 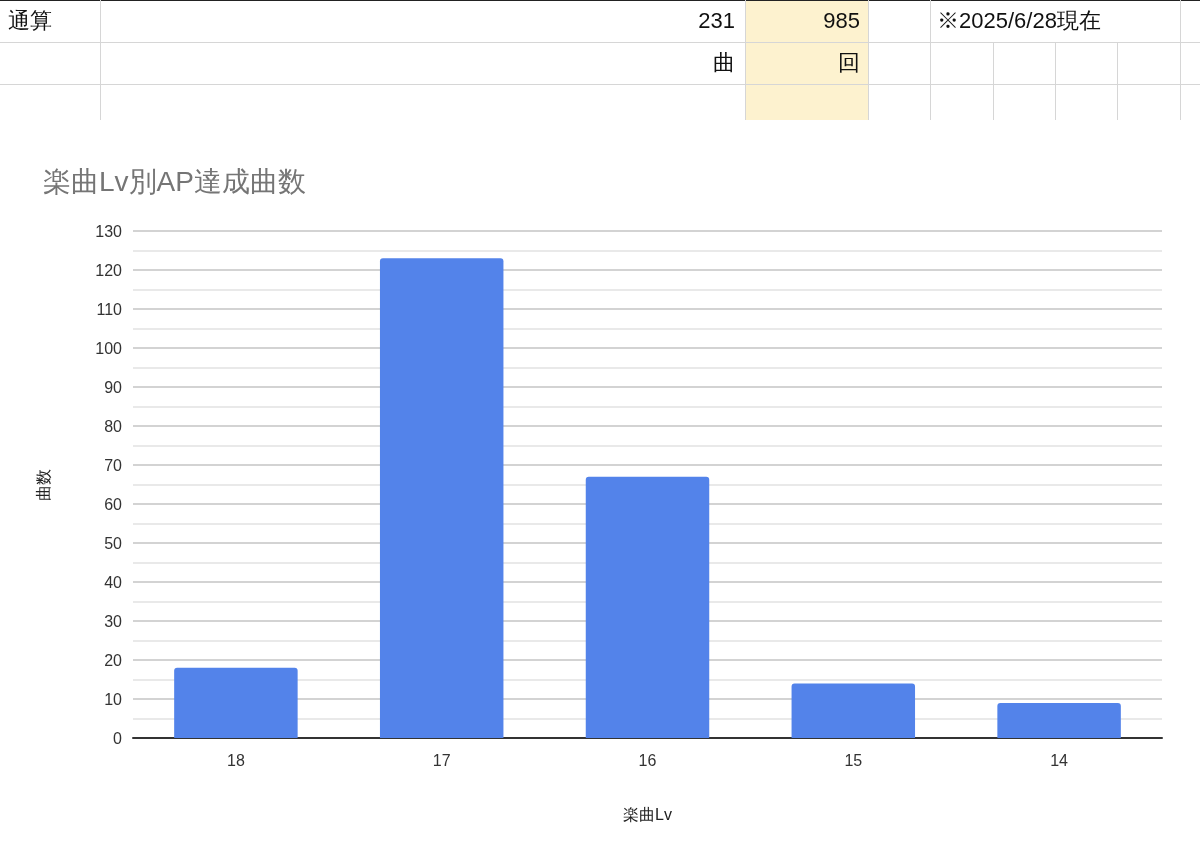 I want to click on x-tick-label: 17, so click(x=441, y=760).